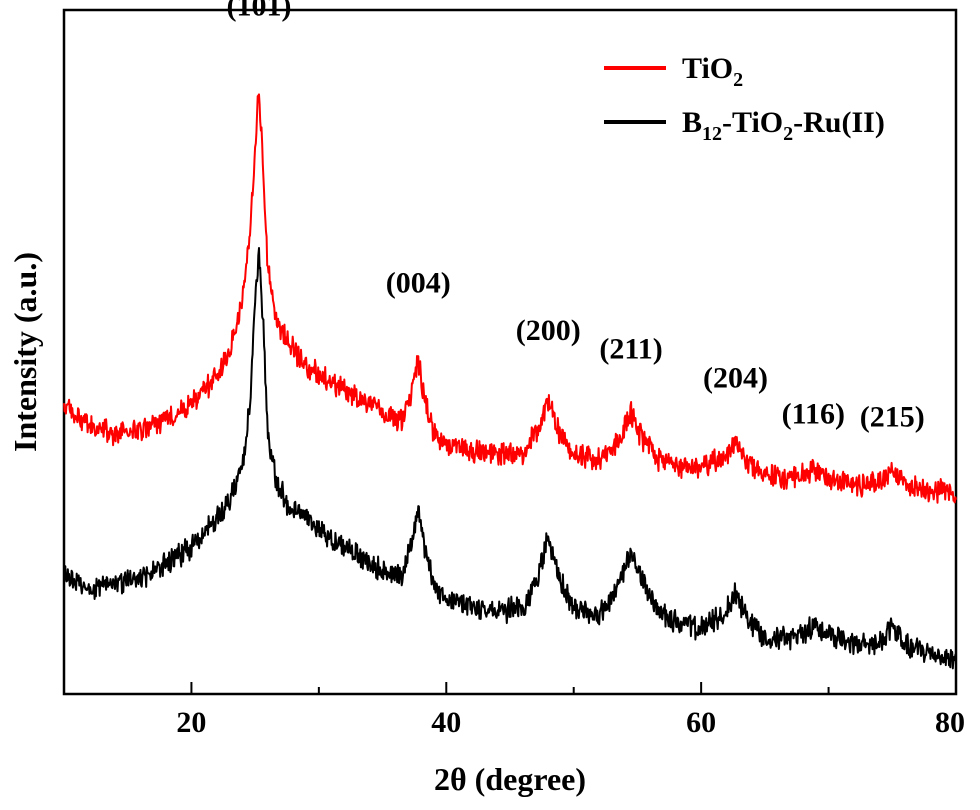  Describe the element at coordinates (418, 282) in the screenshot. I see `peak-label: (004)` at that location.